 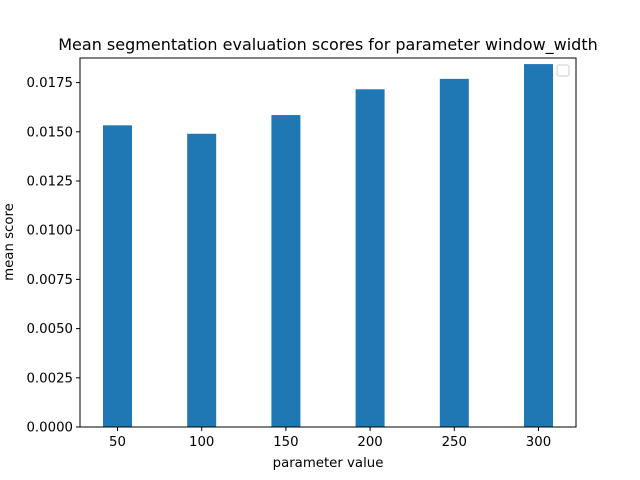 What do you see at coordinates (201, 442) in the screenshot?
I see `x-tick-label: 100` at bounding box center [201, 442].